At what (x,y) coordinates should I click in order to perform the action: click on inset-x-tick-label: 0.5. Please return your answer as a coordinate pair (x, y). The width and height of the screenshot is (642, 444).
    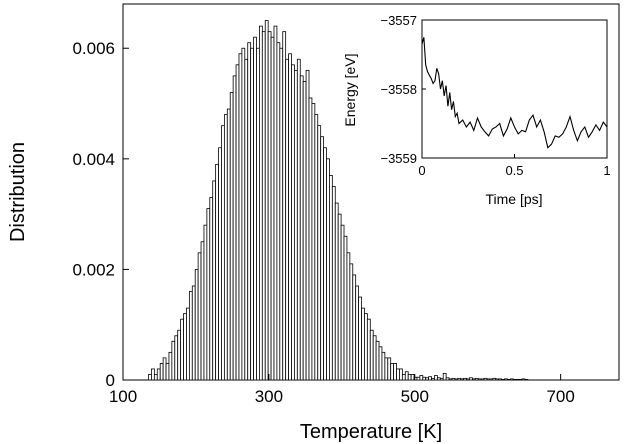
    Looking at the image, I should click on (514, 170).